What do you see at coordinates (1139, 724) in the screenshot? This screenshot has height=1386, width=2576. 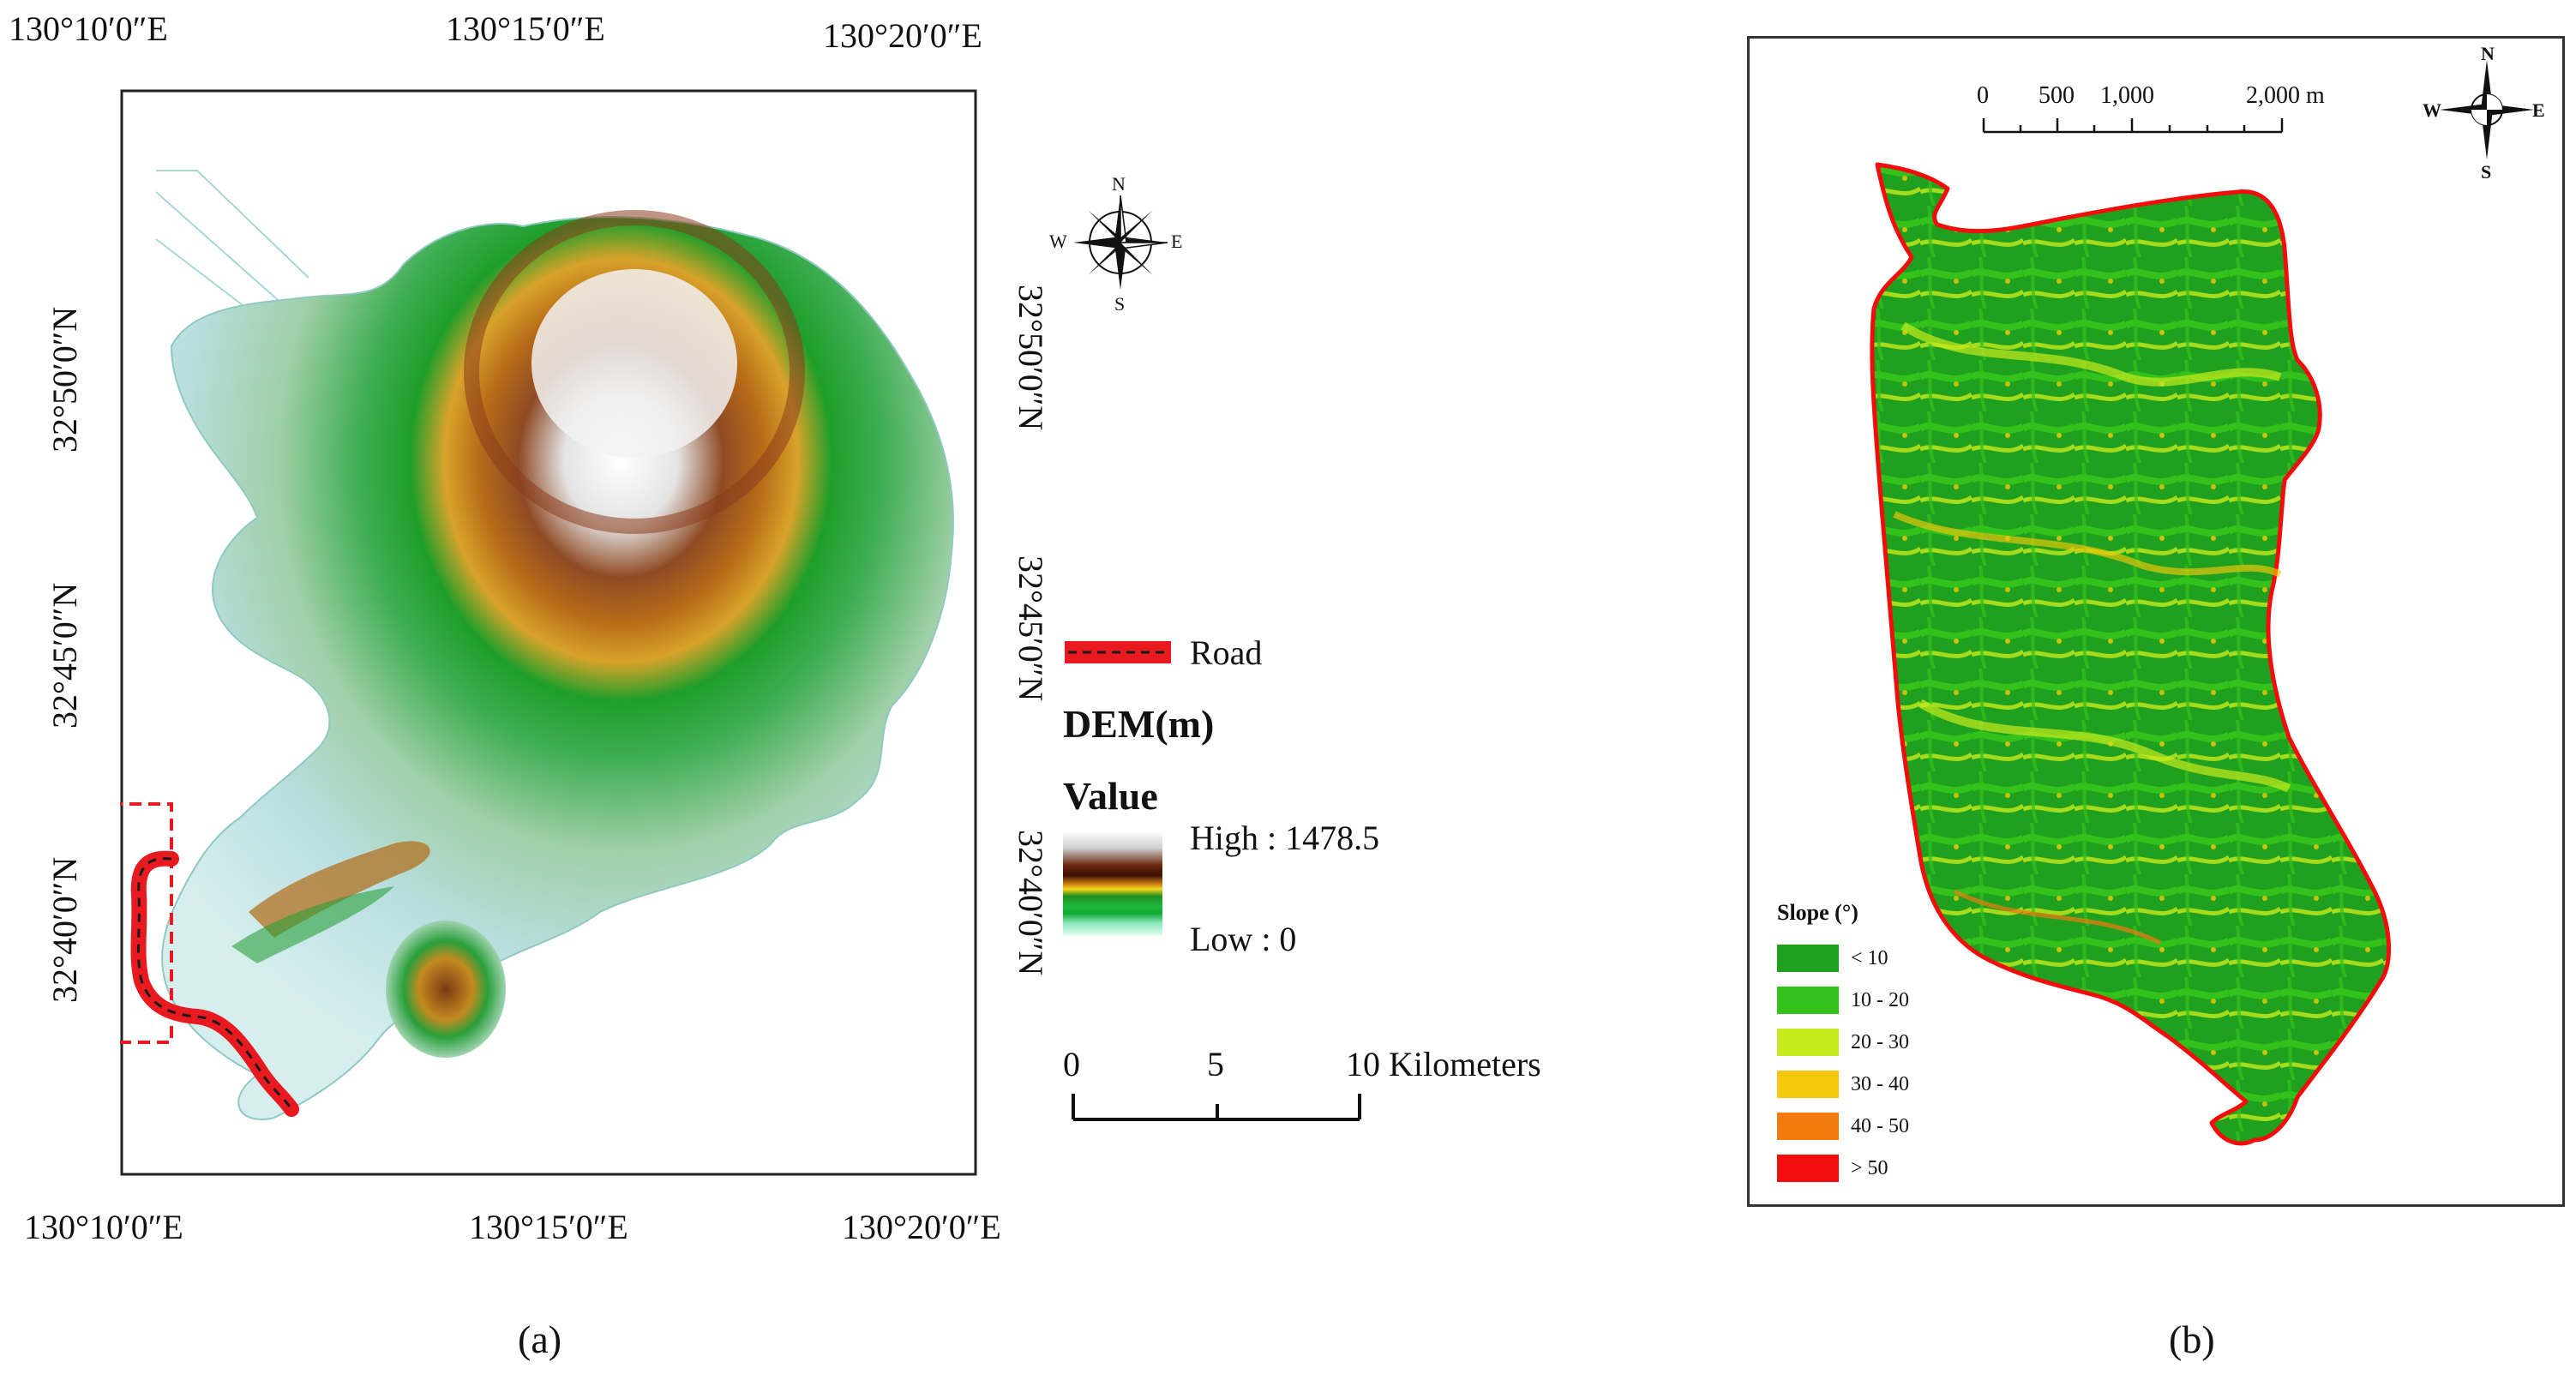 I see `dem-title: DEM(m)` at bounding box center [1139, 724].